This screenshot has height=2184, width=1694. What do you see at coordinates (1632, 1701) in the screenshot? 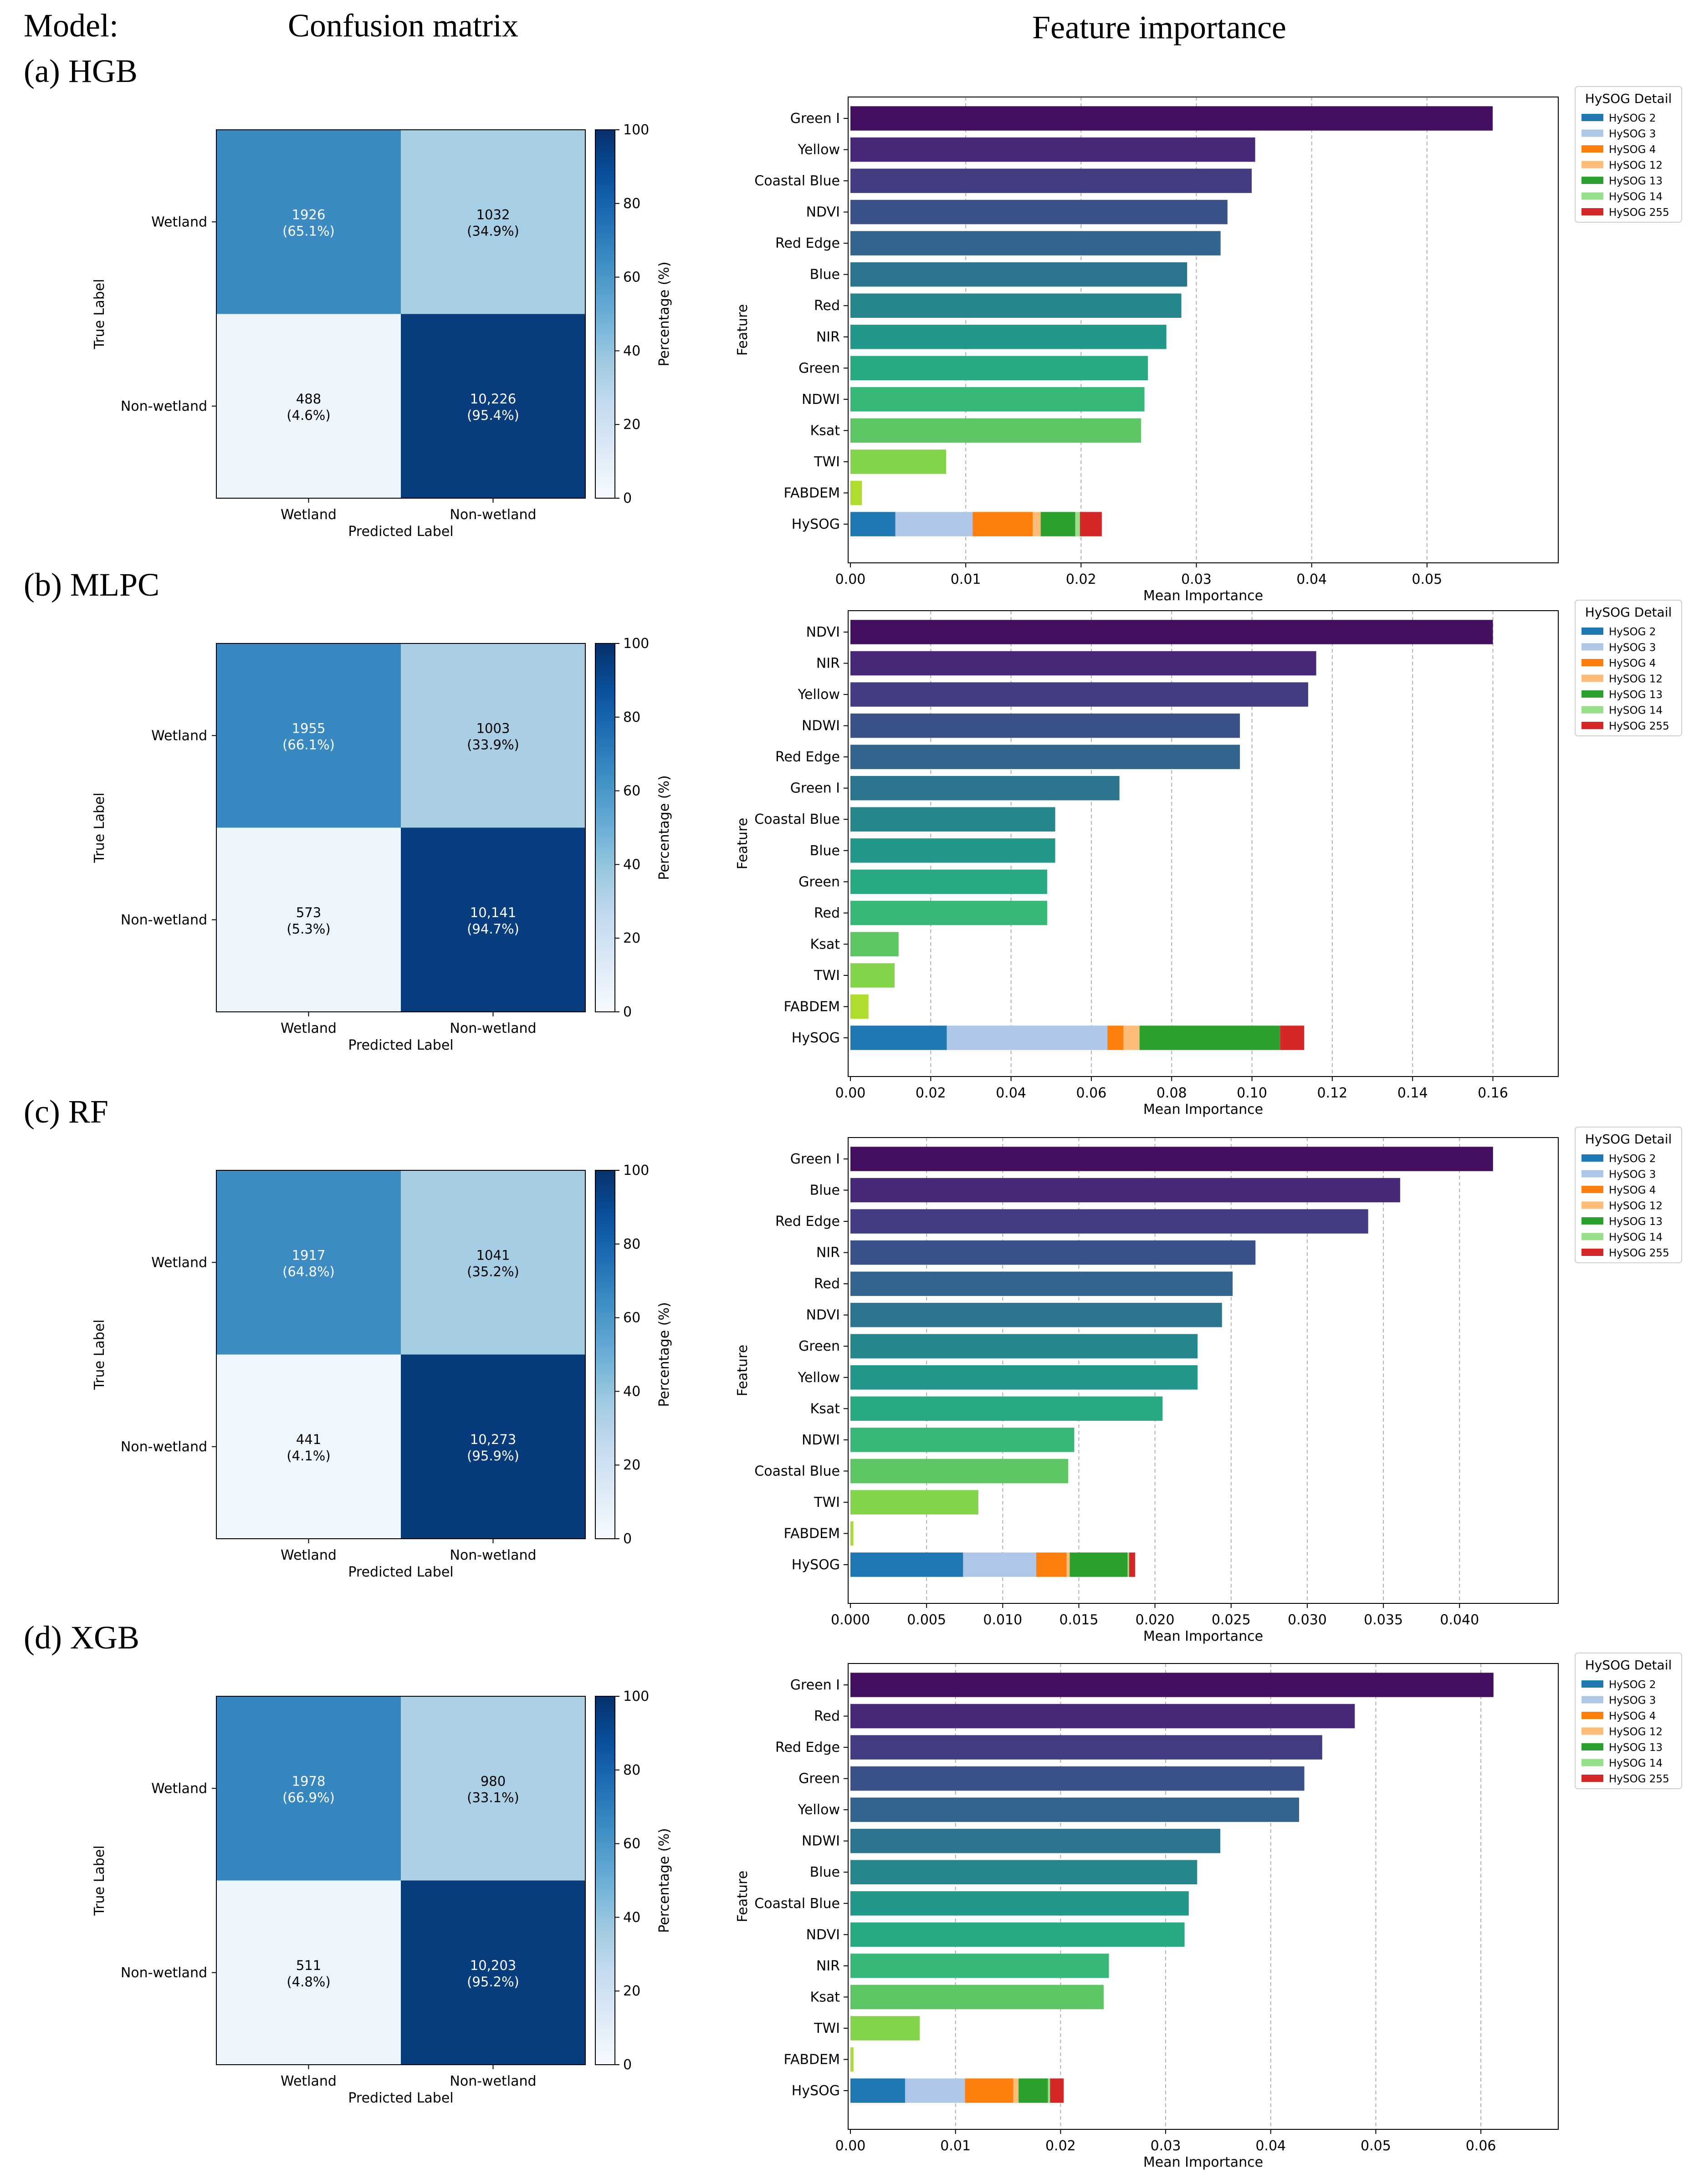
I see `legend-label: HySOG 3` at bounding box center [1632, 1701].